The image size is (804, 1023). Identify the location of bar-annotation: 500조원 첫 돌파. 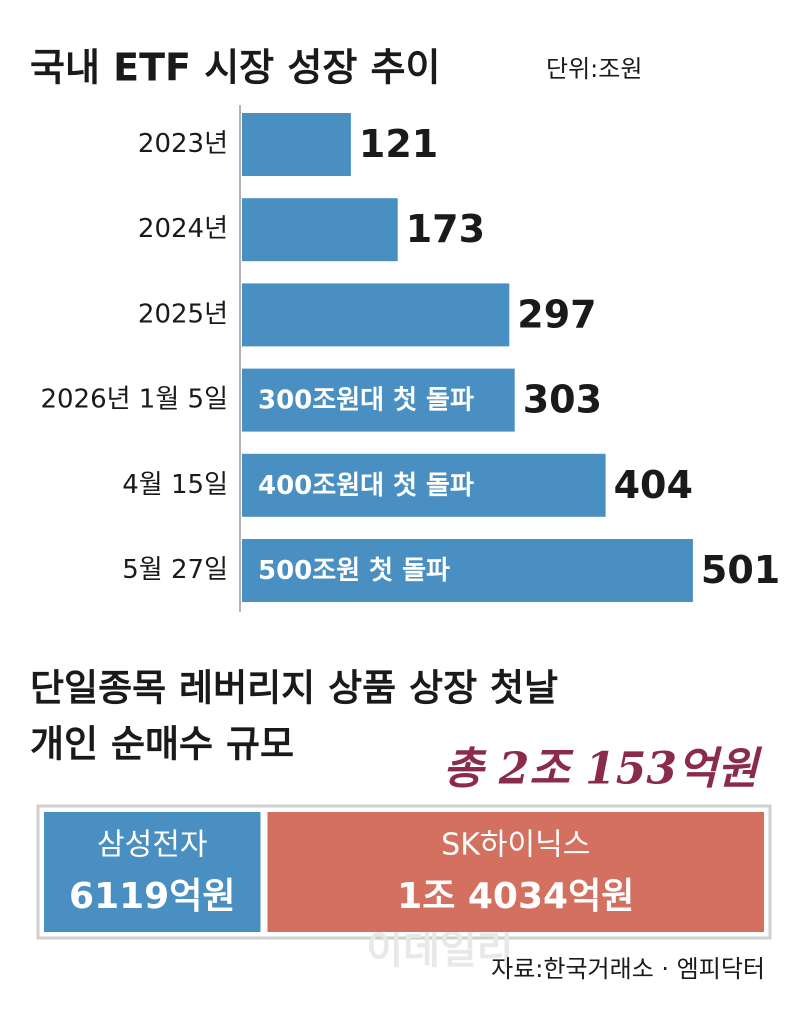
(354, 571).